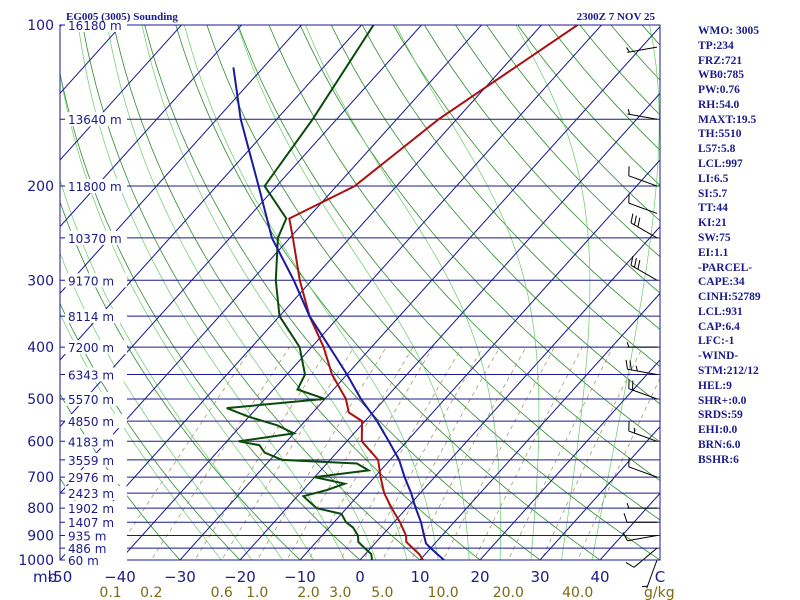 This screenshot has height=600, width=800. I want to click on pressure-label: 1000, so click(36, 561).